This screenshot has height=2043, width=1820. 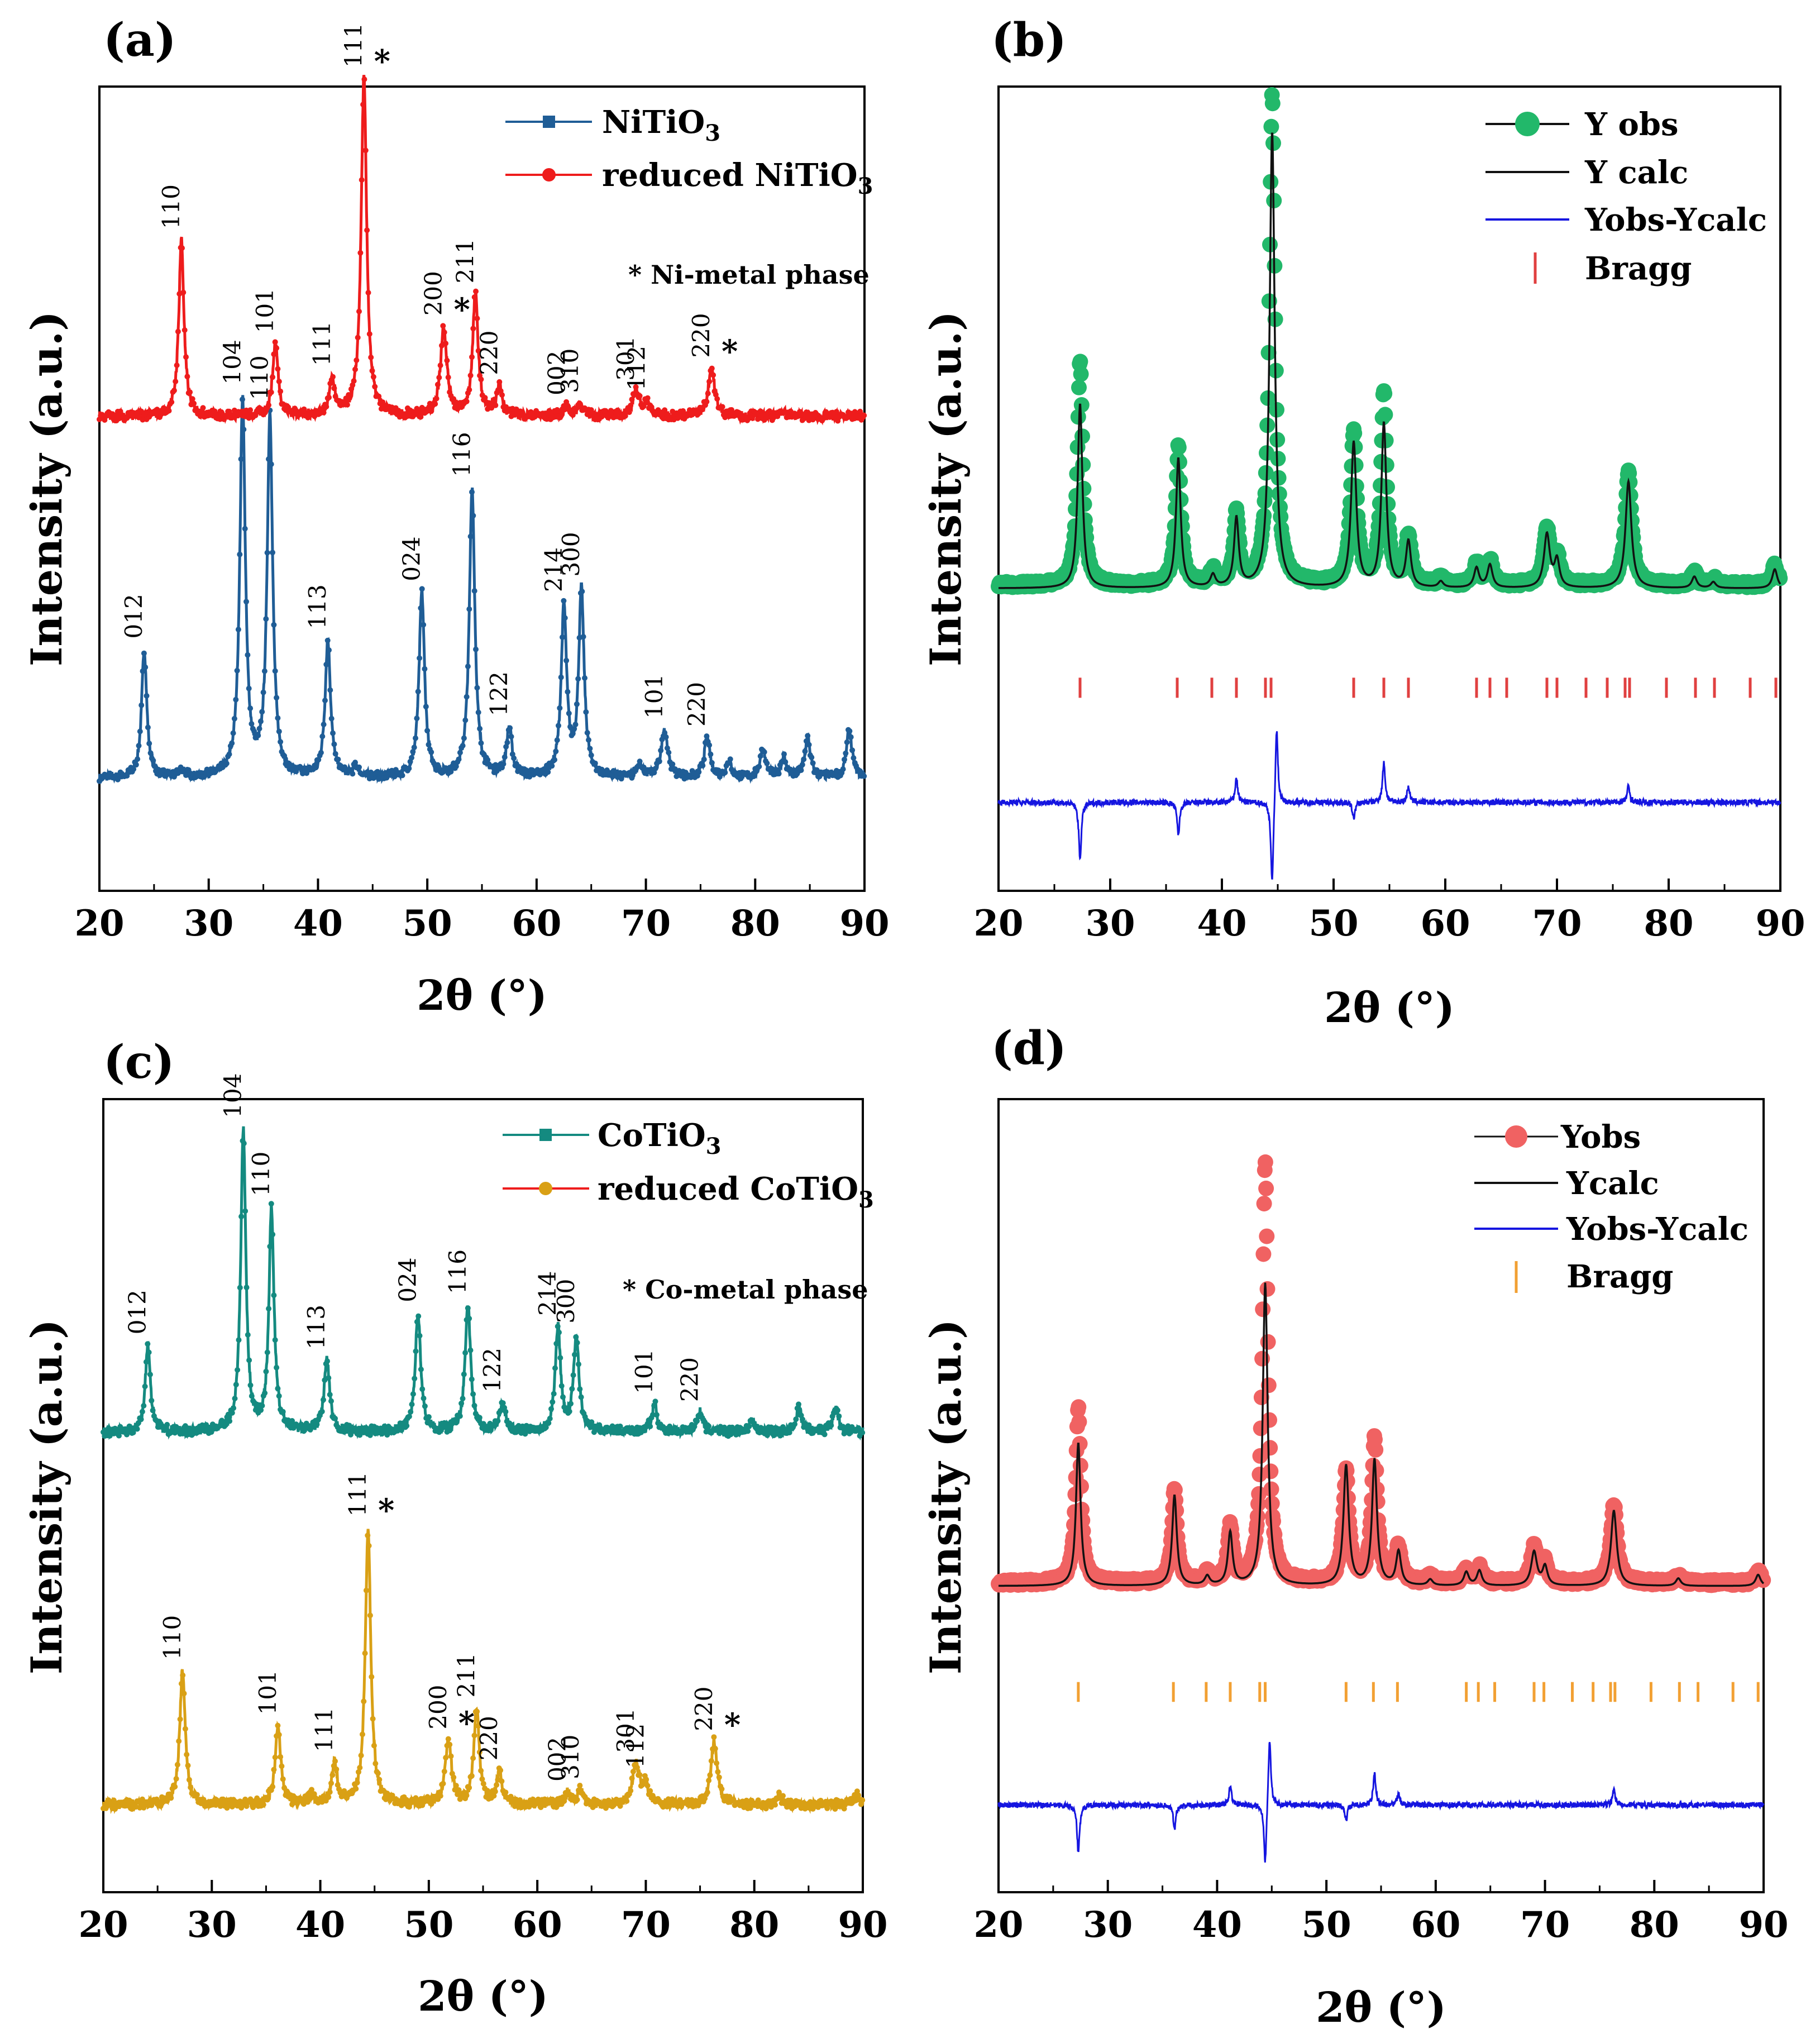 What do you see at coordinates (1389, 911) in the screenshot?
I see `panel-b-x-ticks: 20 30 40 50 60 70 80 90` at bounding box center [1389, 911].